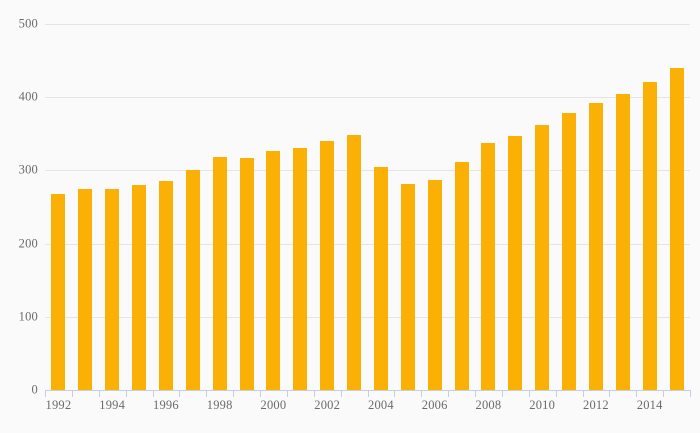  I want to click on bar-1997, so click(192, 279).